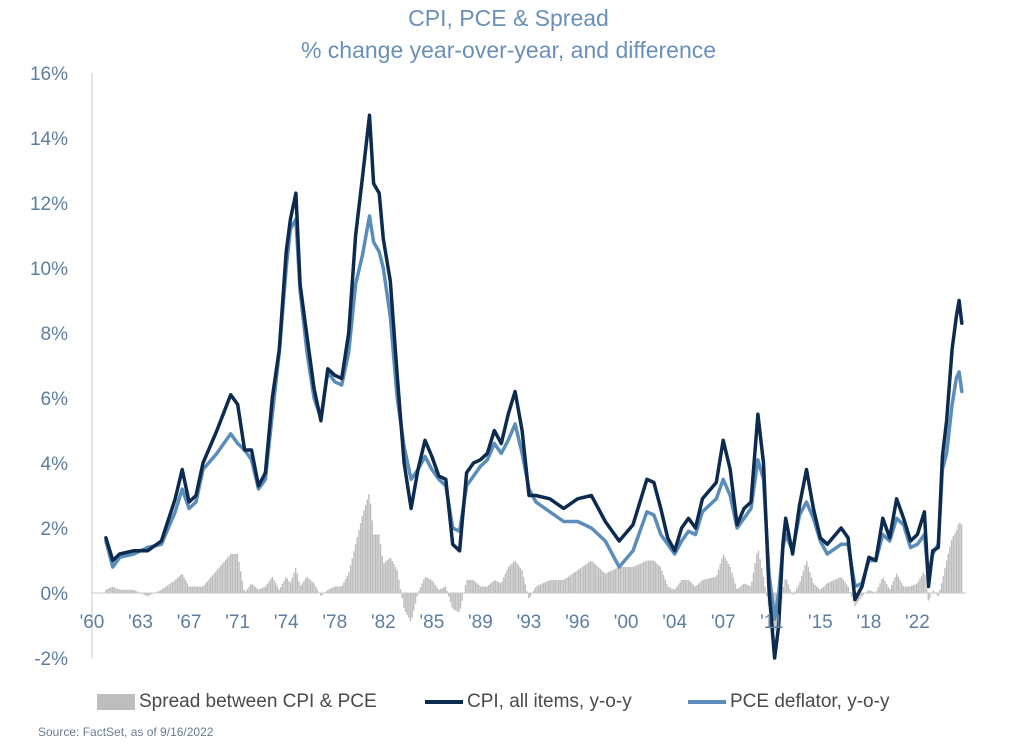 The height and width of the screenshot is (744, 1017). I want to click on x-tick-label: '60, so click(92, 622).